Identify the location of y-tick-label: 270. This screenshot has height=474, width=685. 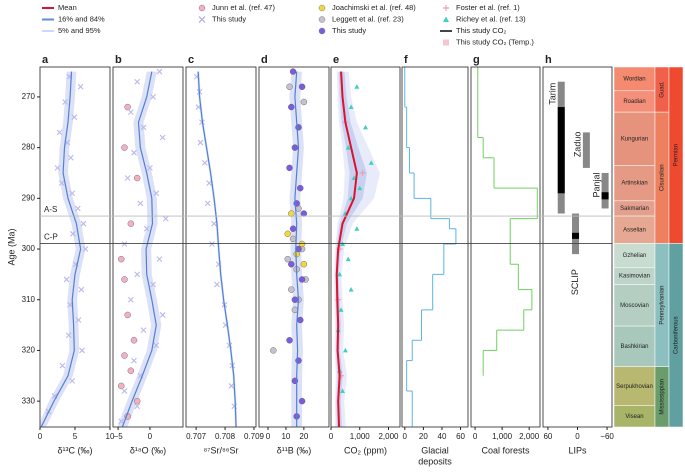
(29, 96).